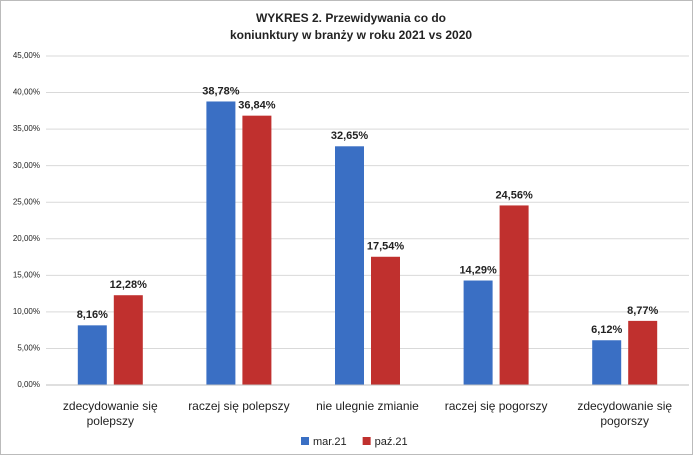 The height and width of the screenshot is (455, 693). I want to click on x-tick-label: raczej się polepszy, so click(239, 406).